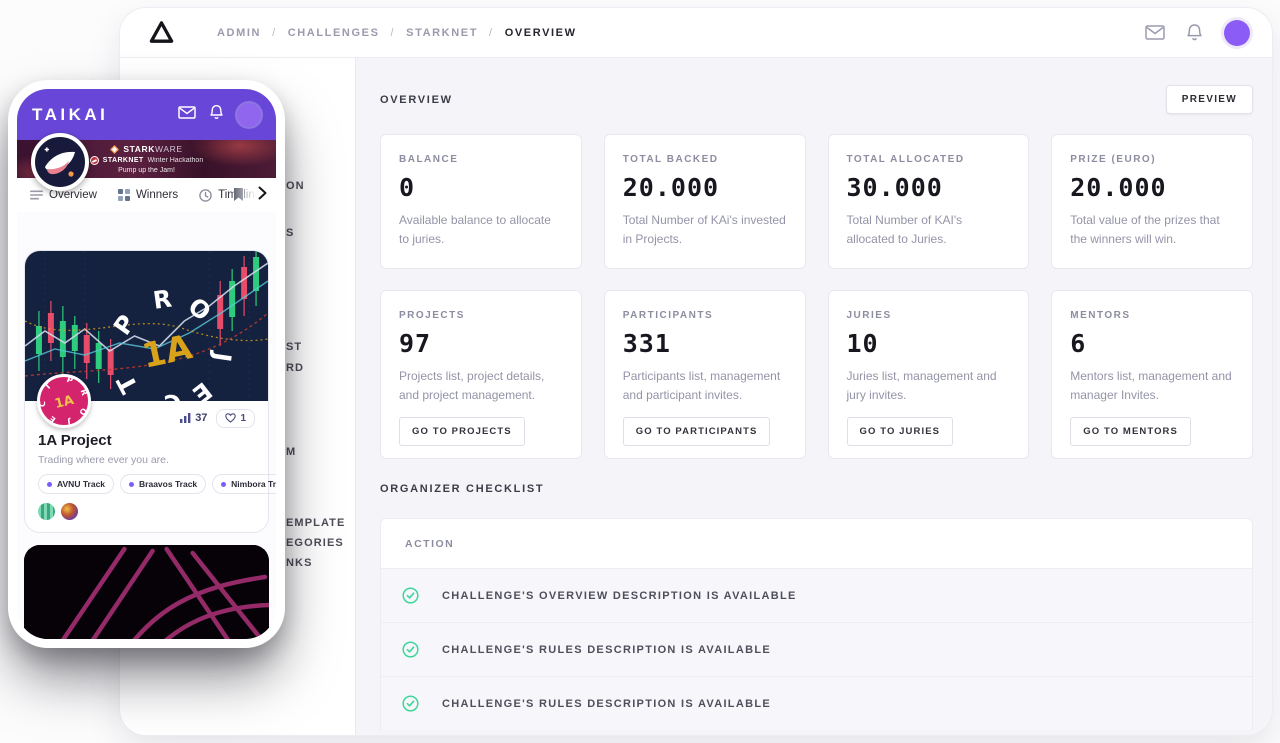  What do you see at coordinates (299, 563) in the screenshot?
I see `sidebar-item-fragment: NKS` at bounding box center [299, 563].